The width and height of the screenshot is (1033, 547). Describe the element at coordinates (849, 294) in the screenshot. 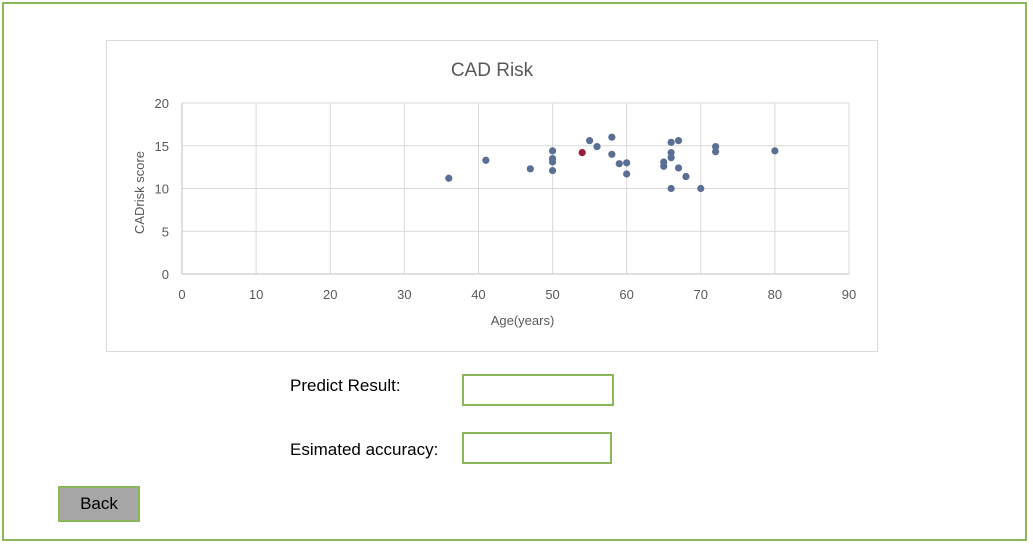

I see `x-tick-label: 90` at that location.